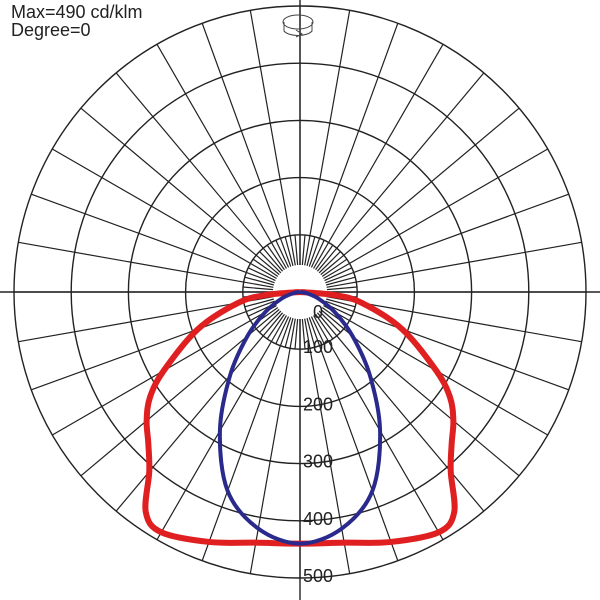 The width and height of the screenshot is (600, 600). I want to click on degree-label: Degree=0, so click(51, 30).